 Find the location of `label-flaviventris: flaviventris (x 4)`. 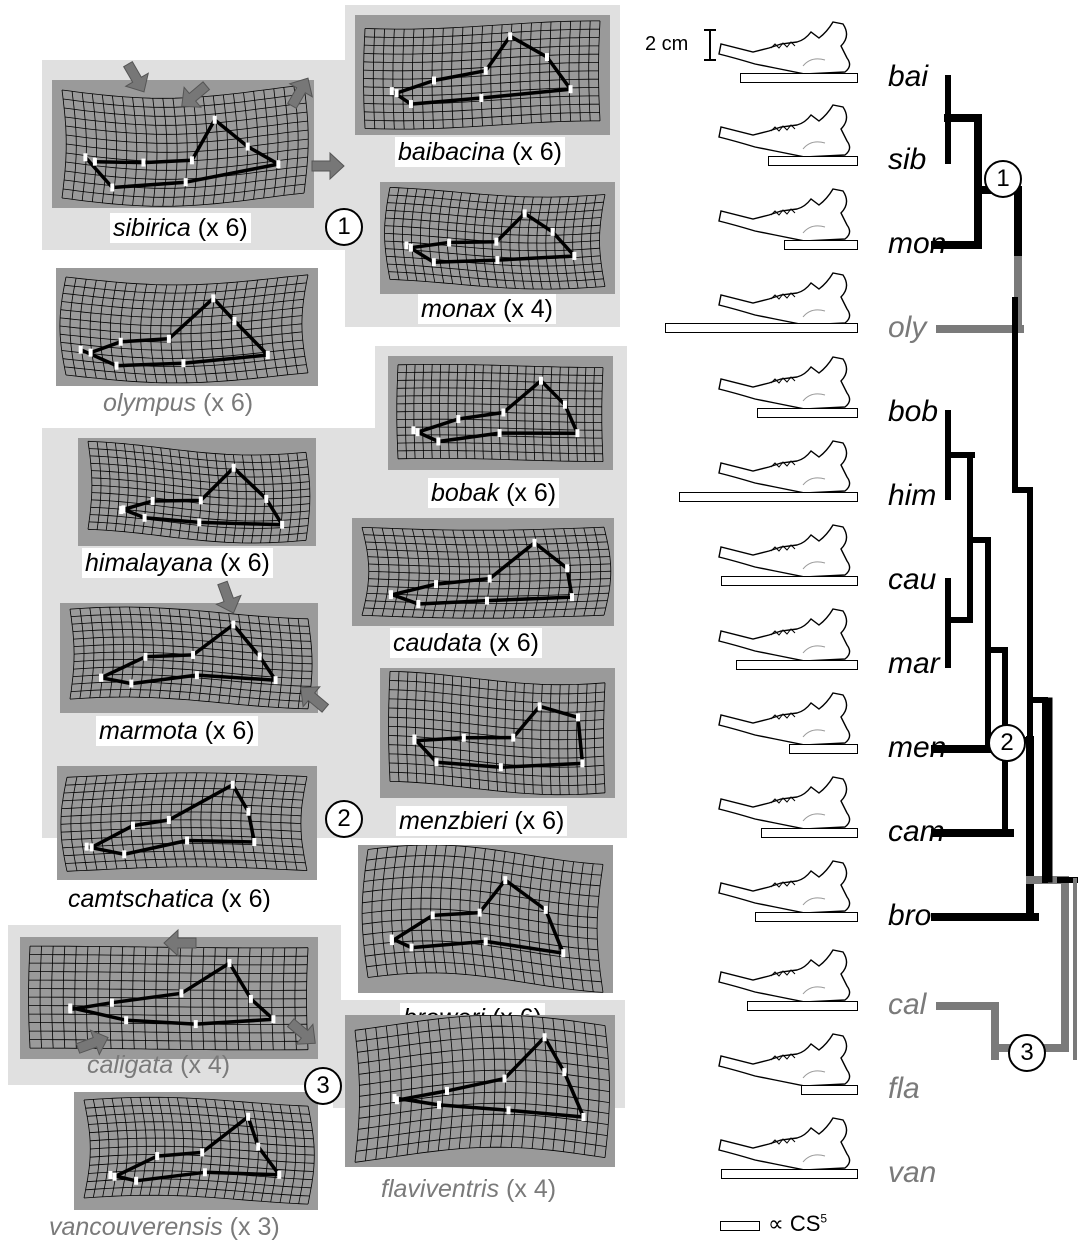

label-flaviventris: flaviventris (x 4) is located at coordinates (469, 1189).